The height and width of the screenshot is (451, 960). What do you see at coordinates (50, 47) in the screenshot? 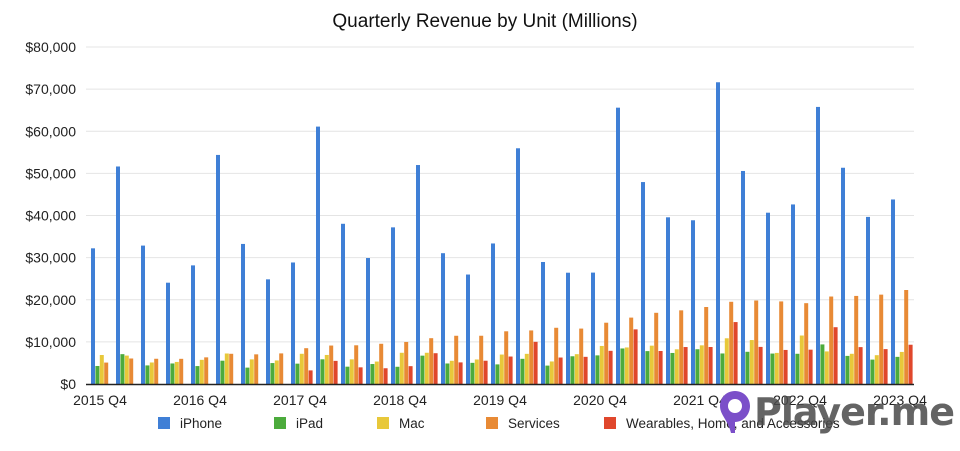
I see `y-tick-label: $80,000` at bounding box center [50, 47].